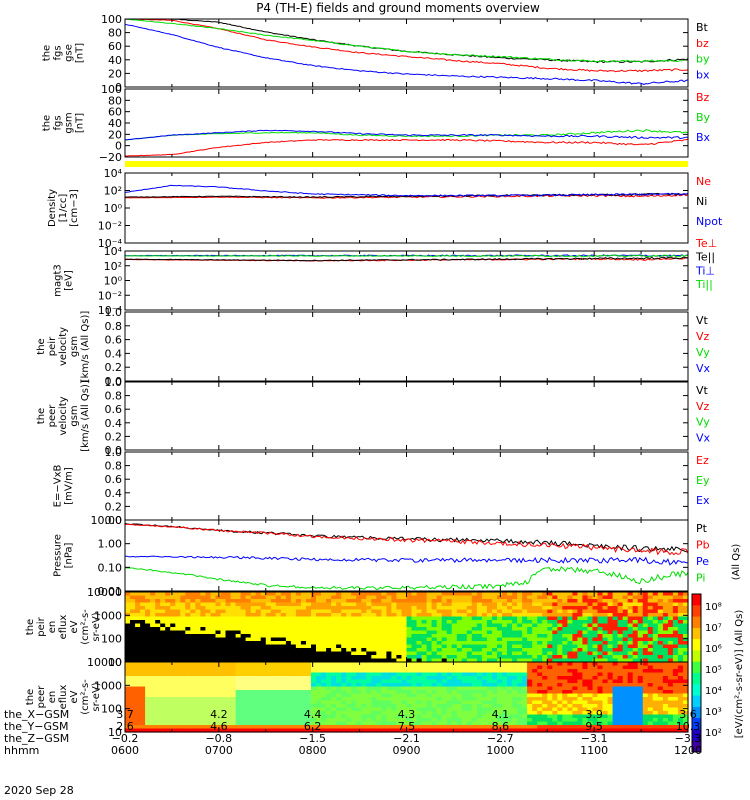 This screenshot has height=800, width=750. Describe the element at coordinates (406, 555) in the screenshot. I see `panel-pressure` at that location.